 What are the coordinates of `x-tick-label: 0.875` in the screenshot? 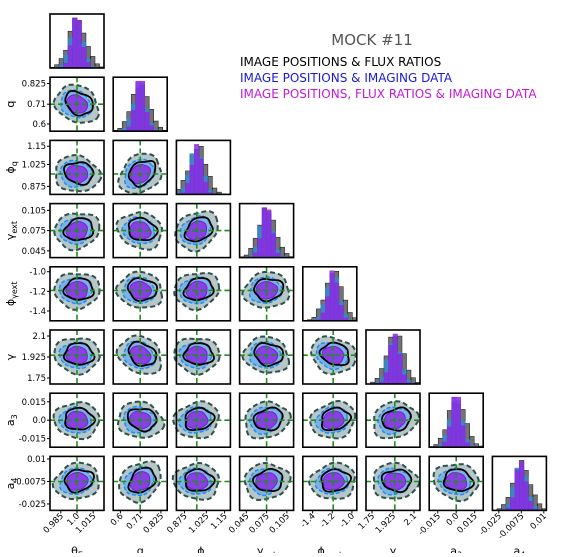 It's located at (177, 523).